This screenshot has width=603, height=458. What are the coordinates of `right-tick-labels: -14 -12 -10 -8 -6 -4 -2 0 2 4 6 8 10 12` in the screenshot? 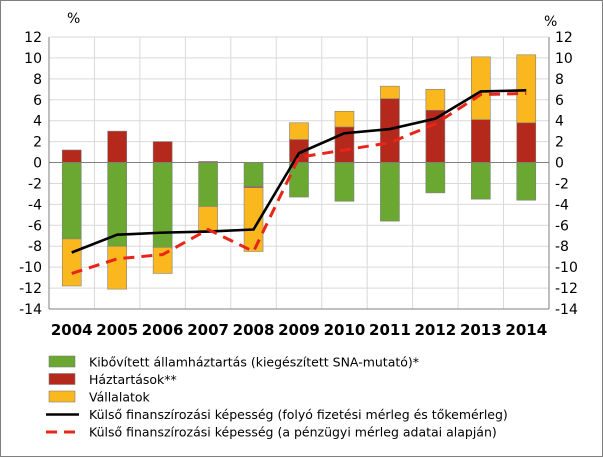 It's located at (566, 174).